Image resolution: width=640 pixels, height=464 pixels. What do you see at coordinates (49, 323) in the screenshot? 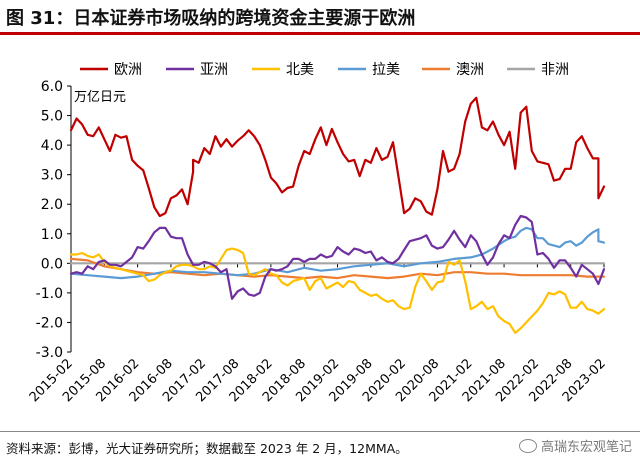
I see `y-tick-label: -2.0` at bounding box center [49, 323].